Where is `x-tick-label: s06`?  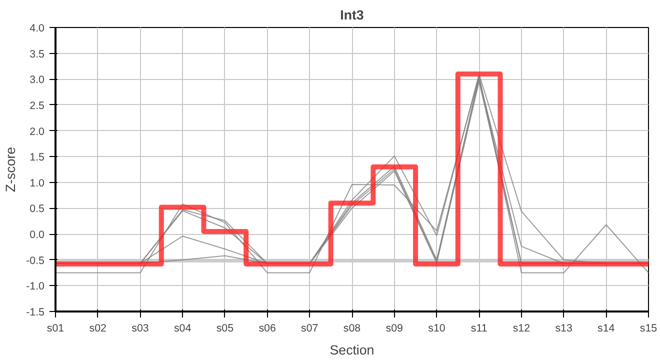 x-tick-label: s06 is located at coordinates (267, 328).